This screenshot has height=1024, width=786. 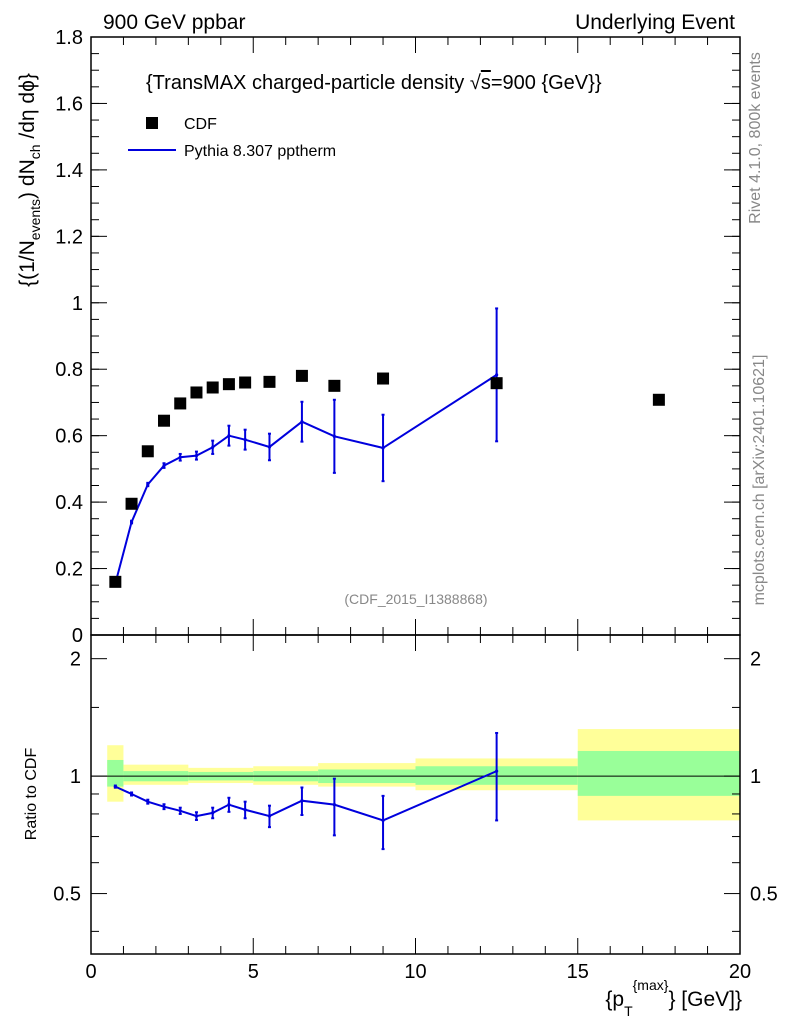 What do you see at coordinates (69, 171) in the screenshot?
I see `main-ytick-label: 1.4` at bounding box center [69, 171].